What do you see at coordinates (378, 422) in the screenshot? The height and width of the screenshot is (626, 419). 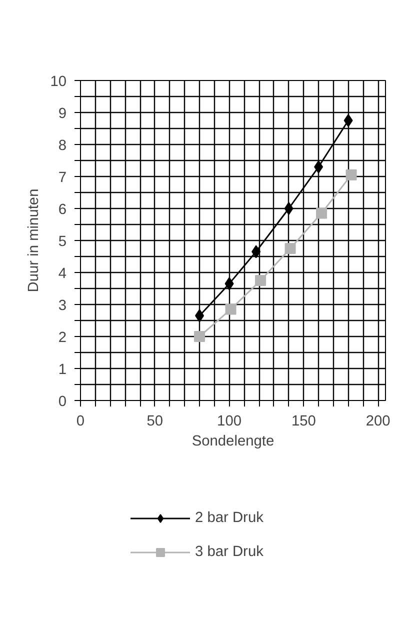 I see `x-tick-label: 200` at bounding box center [378, 422].